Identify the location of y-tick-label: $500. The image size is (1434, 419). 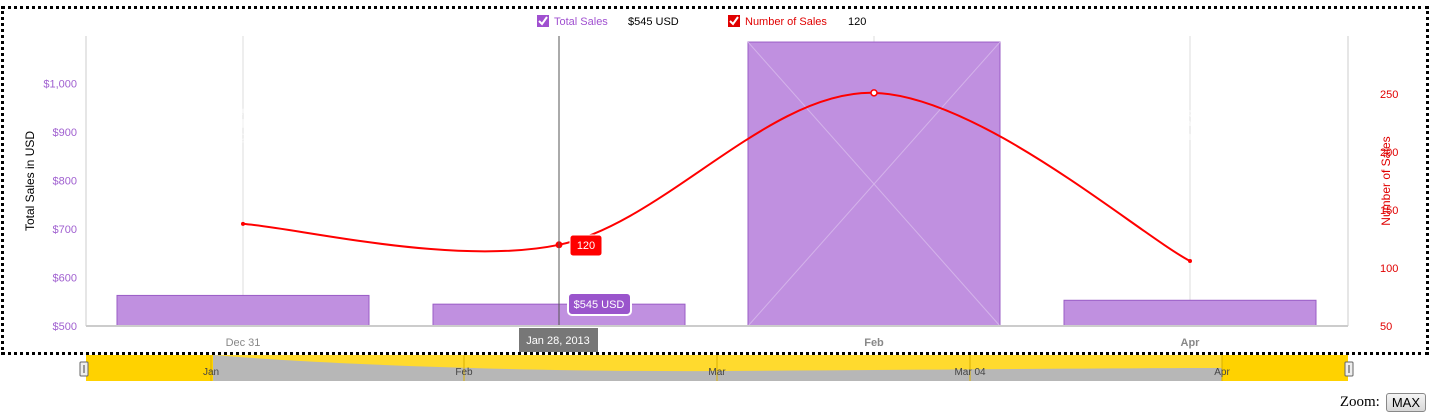
(65, 327).